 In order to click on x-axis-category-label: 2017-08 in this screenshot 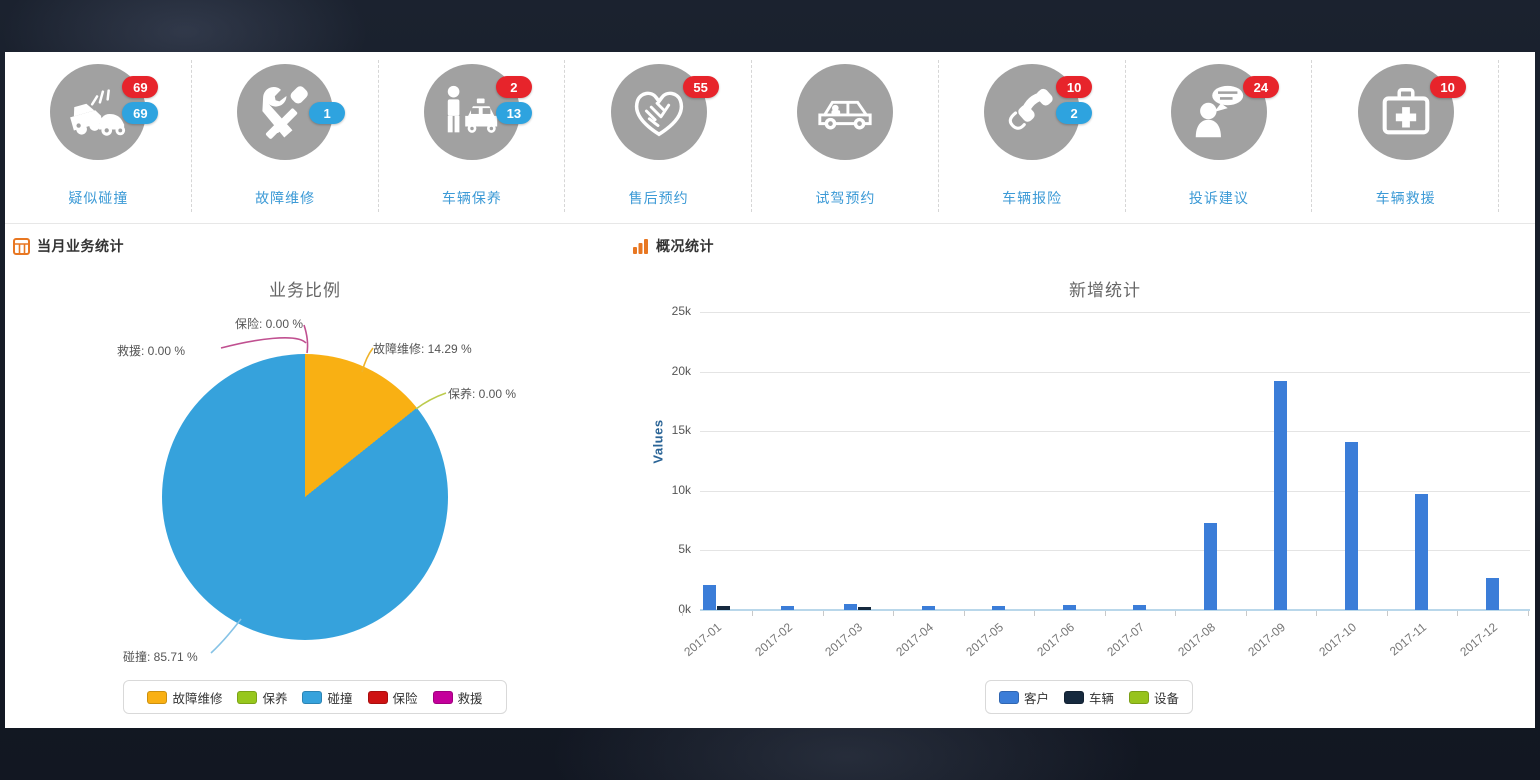, I will do `click(1196, 640)`.